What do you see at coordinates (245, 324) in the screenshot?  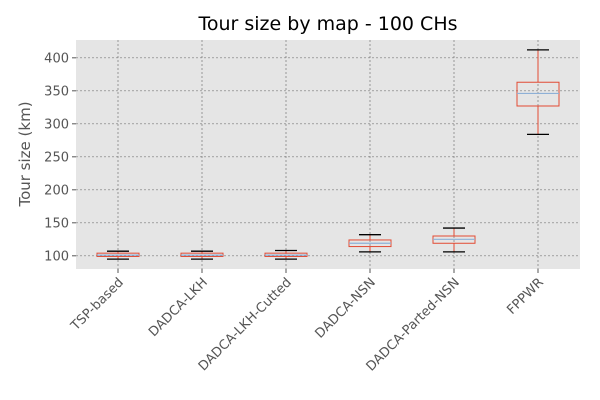 I see `x-tick-label: DADCA-LKH-Cutted` at bounding box center [245, 324].